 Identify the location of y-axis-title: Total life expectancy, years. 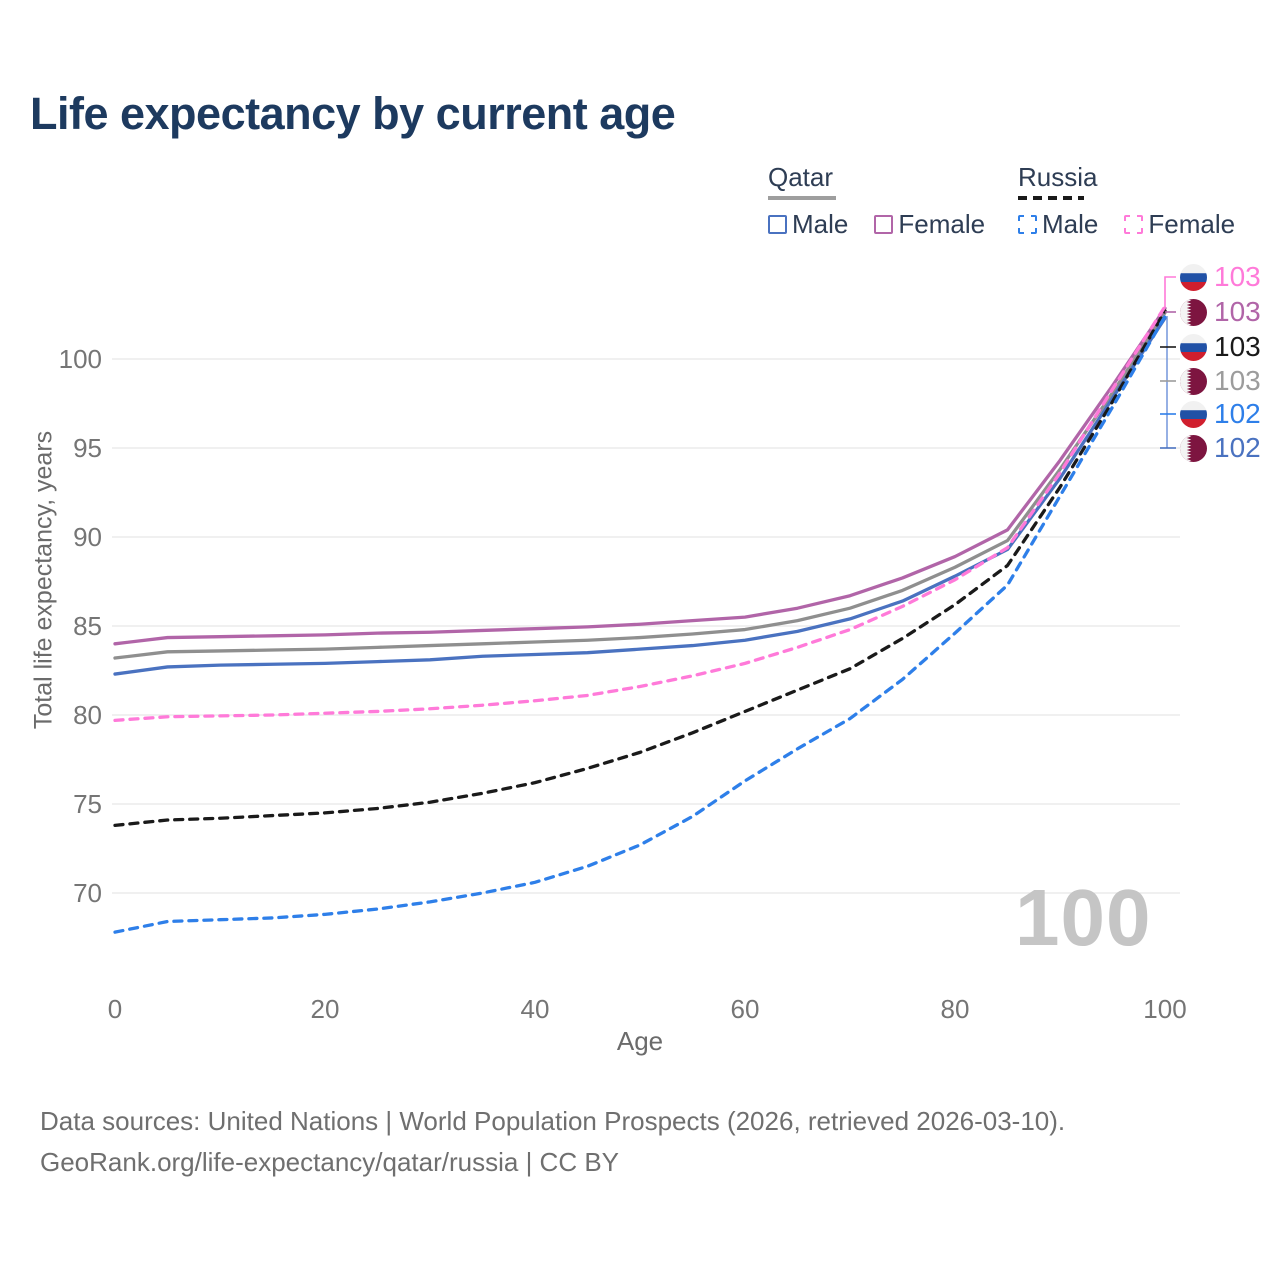
(43, 580).